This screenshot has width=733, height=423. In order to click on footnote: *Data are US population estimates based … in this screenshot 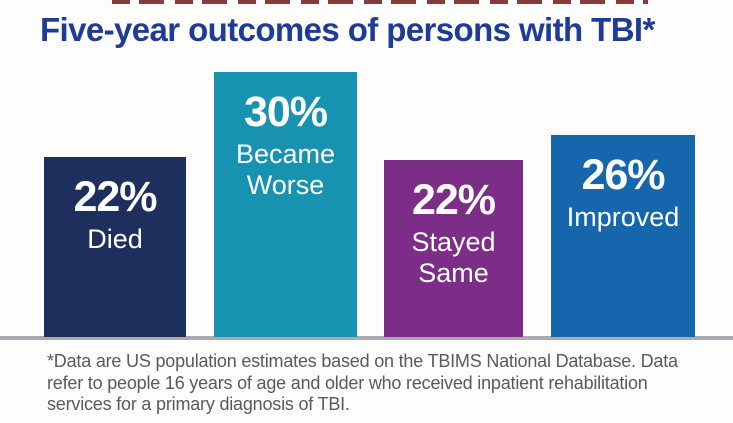, I will do `click(382, 383)`.